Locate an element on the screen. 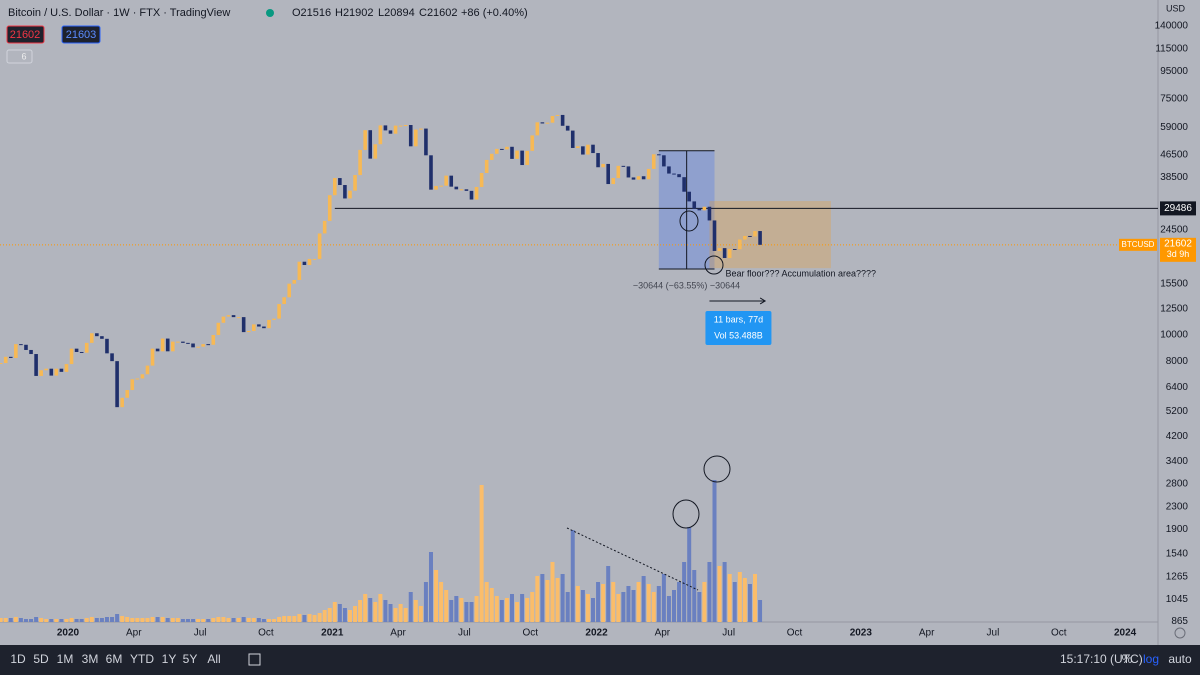  settings-icon is located at coordinates (1180, 633).